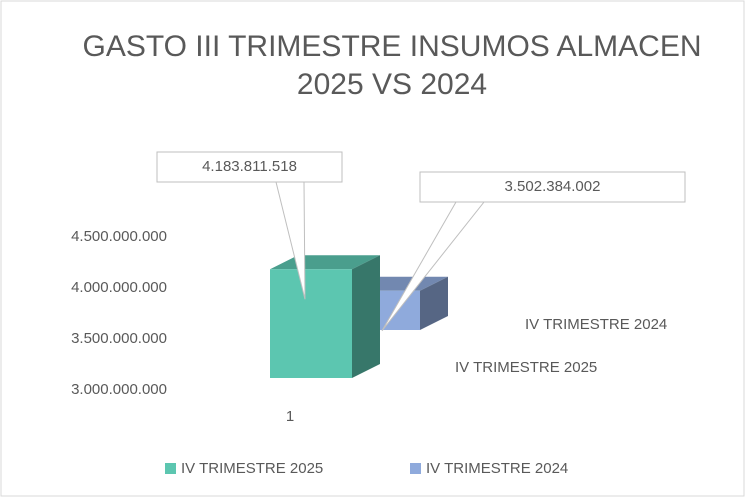 Image resolution: width=745 pixels, height=497 pixels. I want to click on value-label: 4.183.811.518, so click(249, 166).